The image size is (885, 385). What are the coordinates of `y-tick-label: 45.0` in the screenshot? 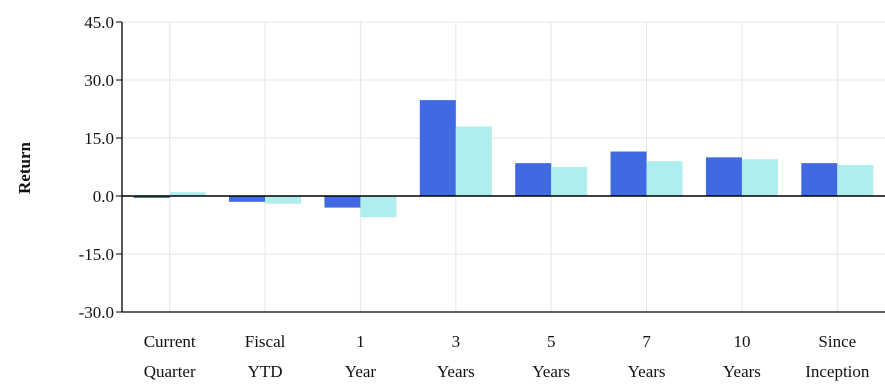 It's located at (99, 22).